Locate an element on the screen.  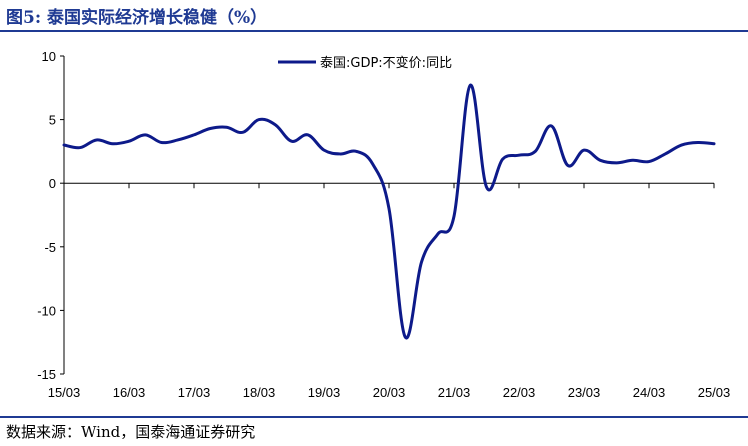
legend-label: 泰国:GDP:不变价:同比 is located at coordinates (386, 63).